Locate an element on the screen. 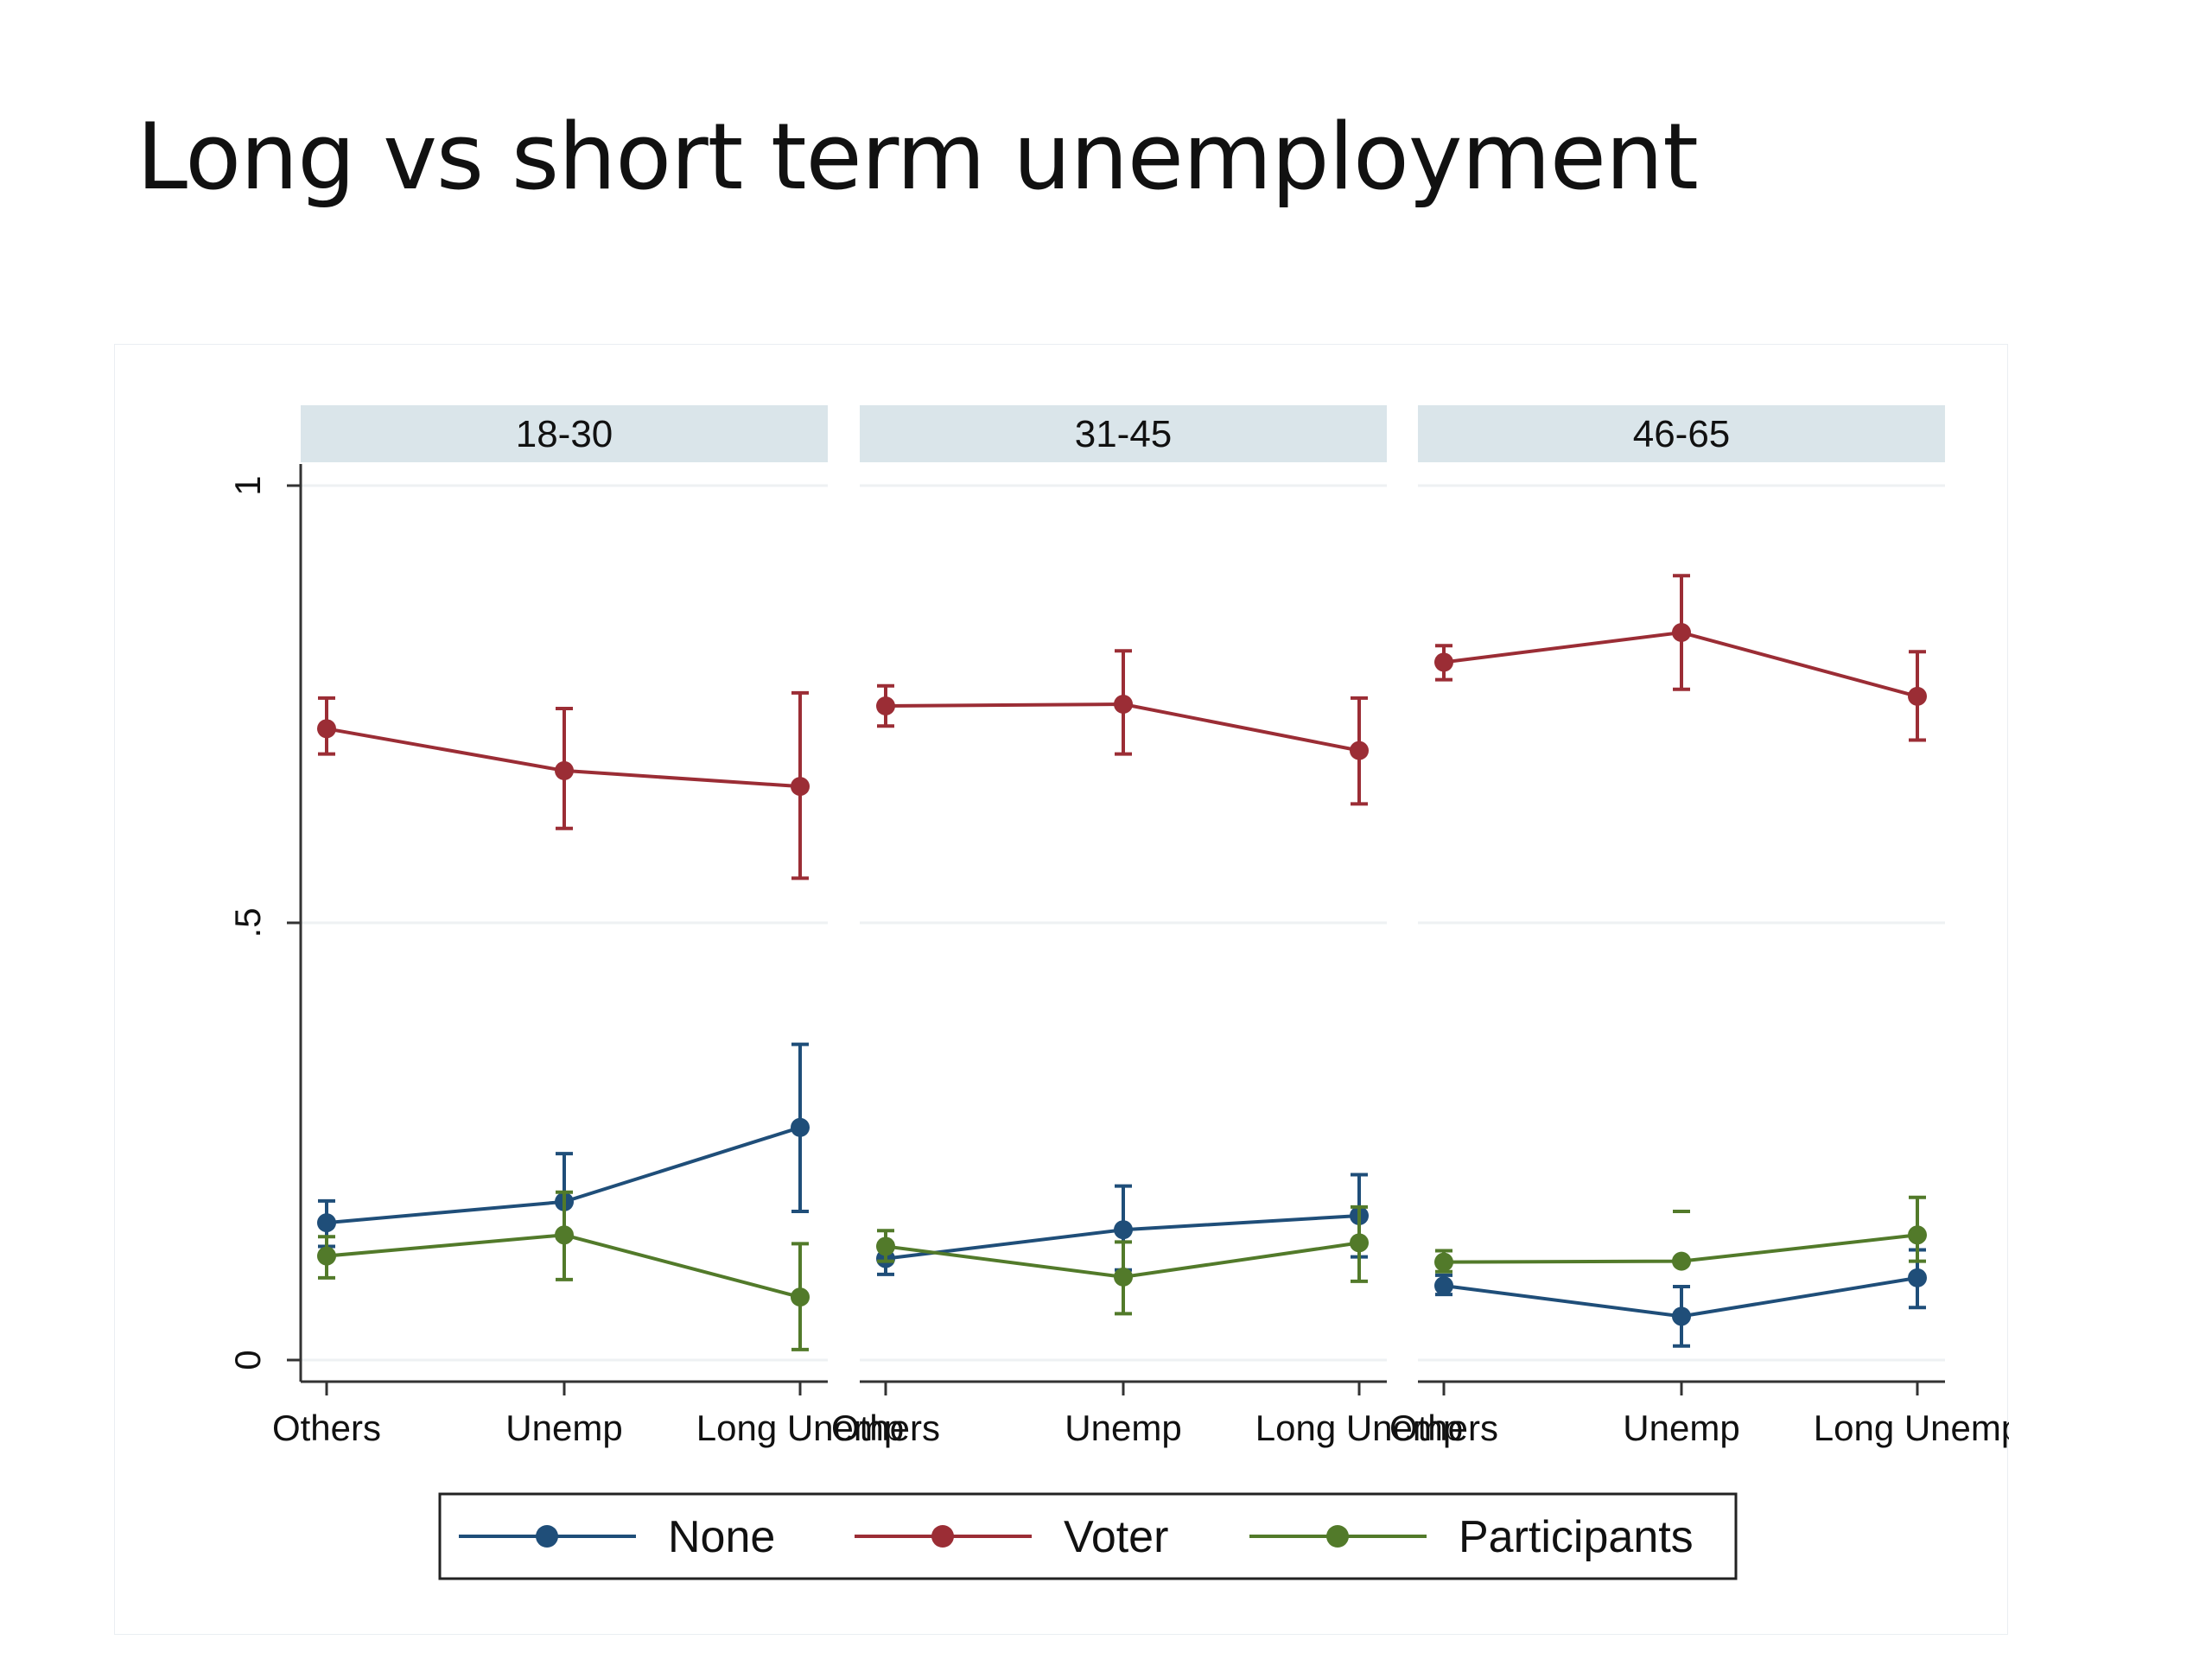  panel-strip-label: 18-30 is located at coordinates (564, 434).